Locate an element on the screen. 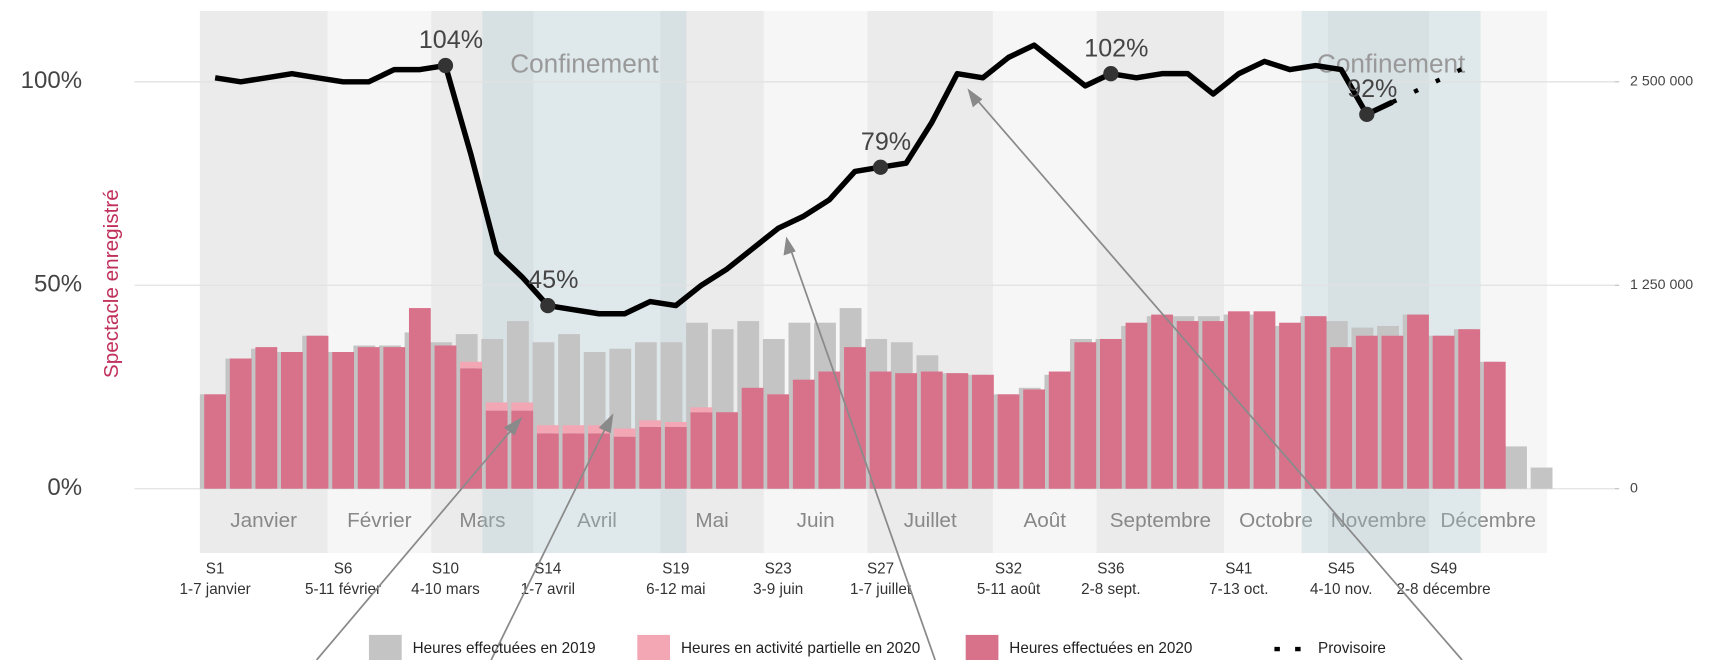 This screenshot has height=660, width=1711. x-tick-date: 3-9 juin is located at coordinates (778, 589).